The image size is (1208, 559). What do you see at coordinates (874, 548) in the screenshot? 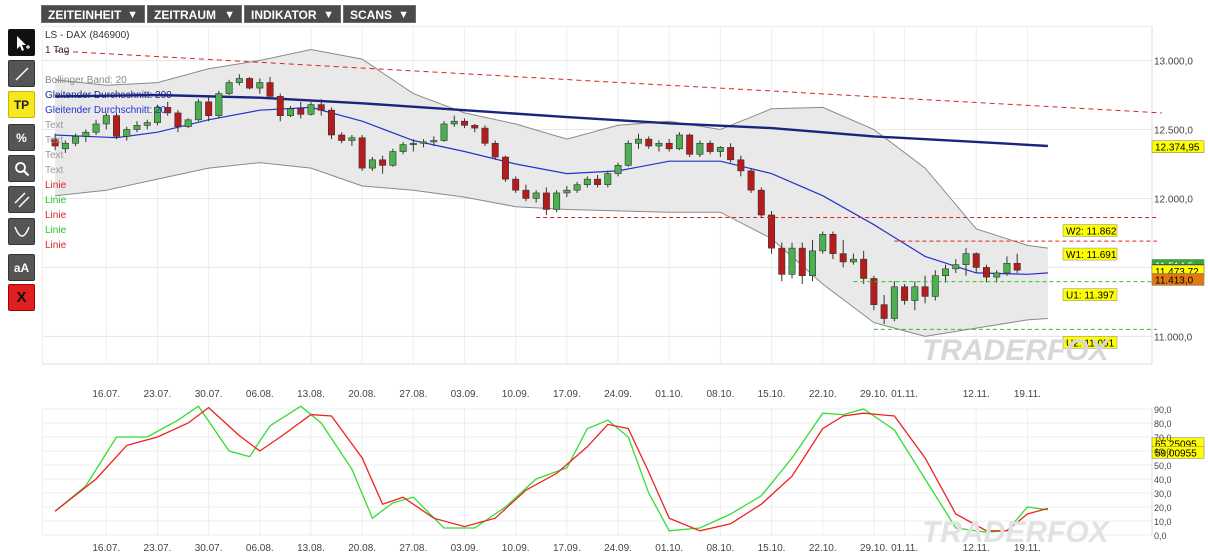
I see `x-tick-label: 29.10.` at bounding box center [874, 548].